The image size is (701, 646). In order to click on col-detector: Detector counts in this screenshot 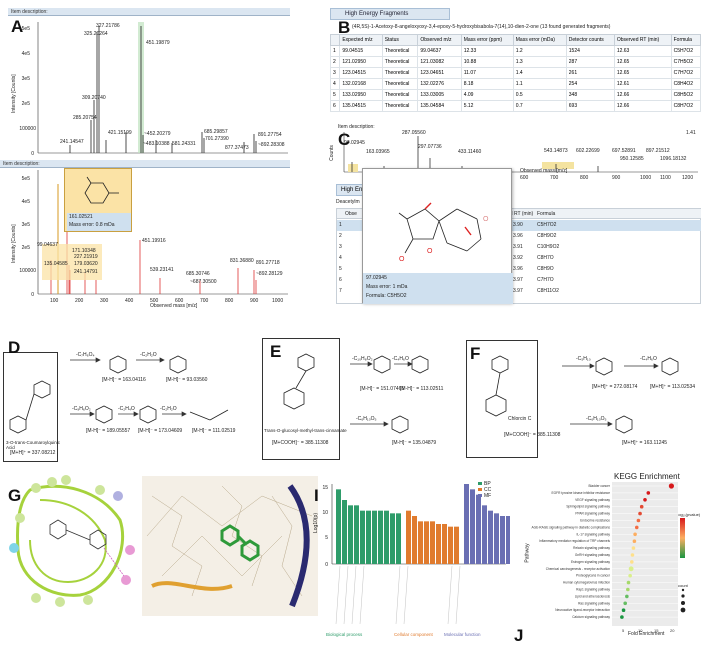, I will do `click(590, 40)`.